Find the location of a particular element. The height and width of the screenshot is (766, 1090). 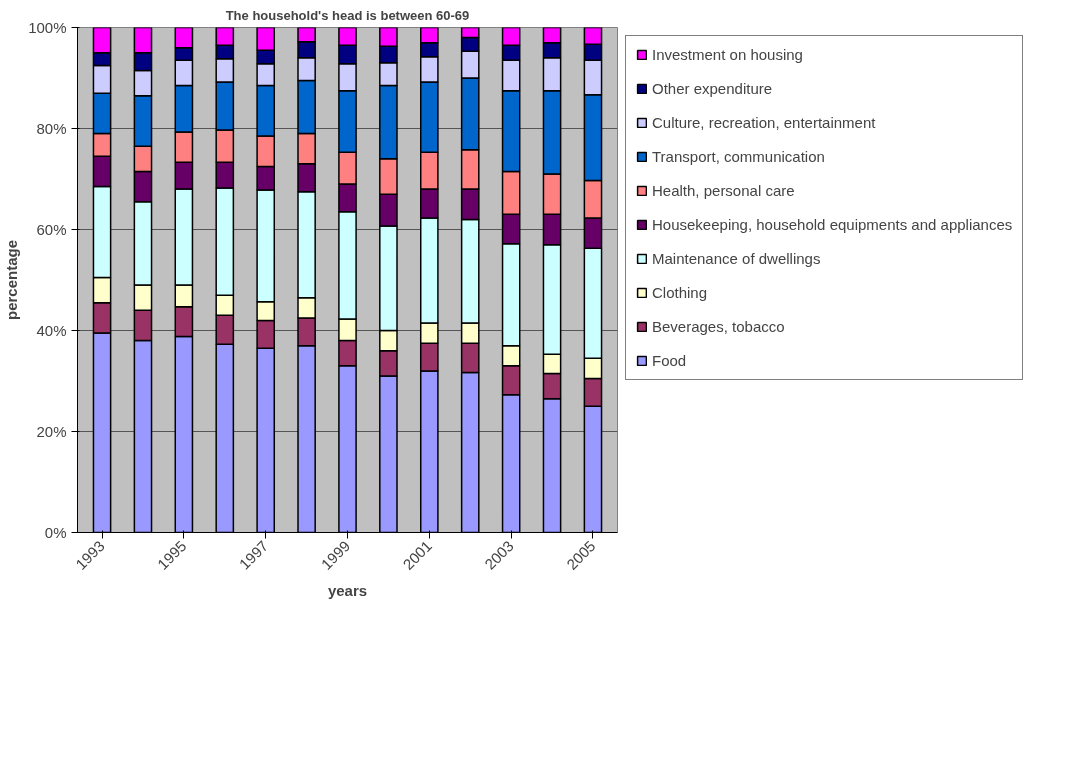

legend-label: Maintenance of dwellings is located at coordinates (736, 258).